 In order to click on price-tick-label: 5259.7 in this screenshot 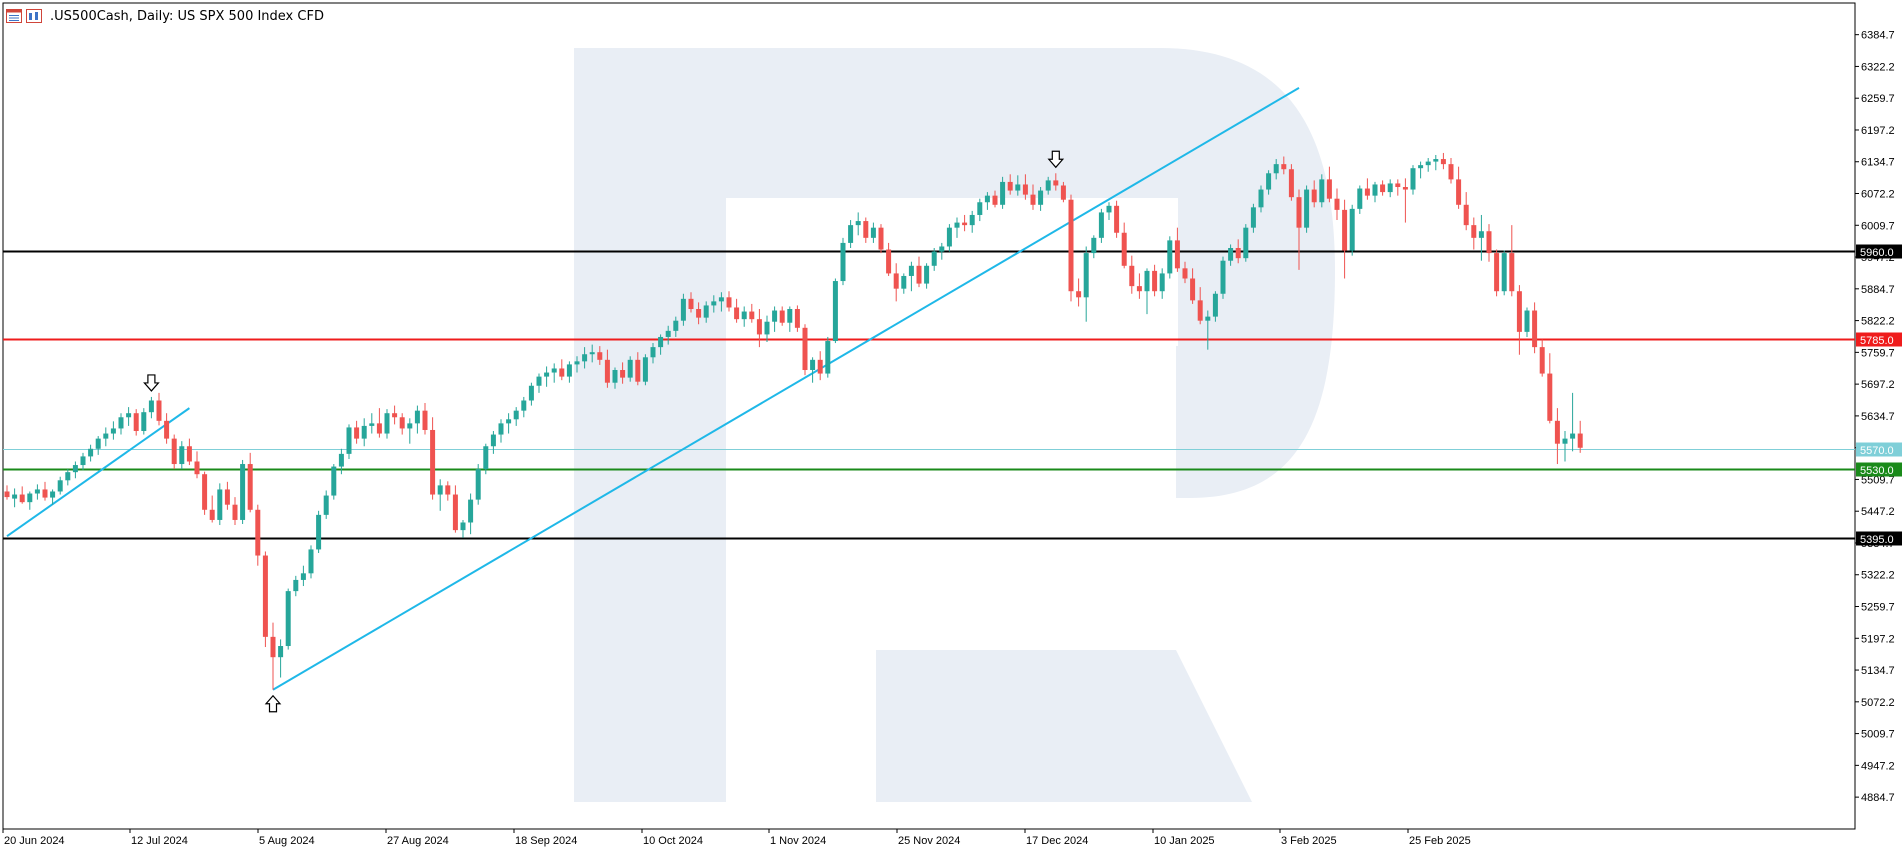, I will do `click(1878, 608)`.